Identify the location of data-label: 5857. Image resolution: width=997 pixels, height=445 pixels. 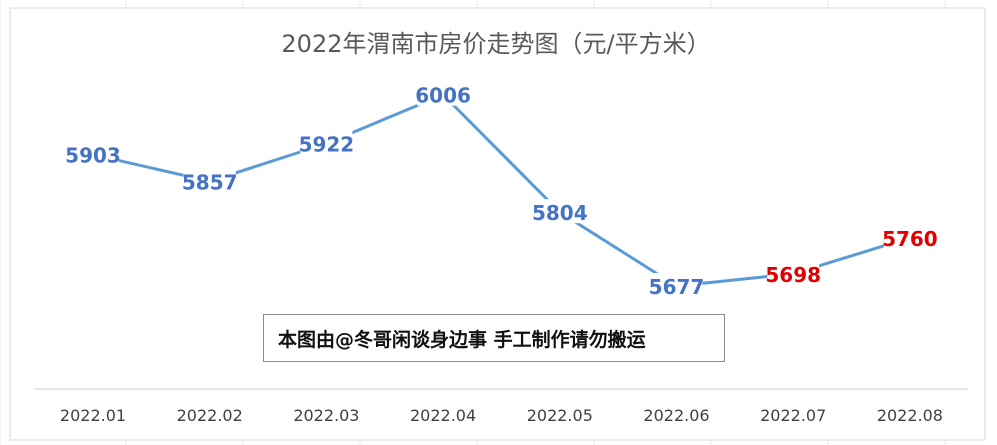
(210, 182).